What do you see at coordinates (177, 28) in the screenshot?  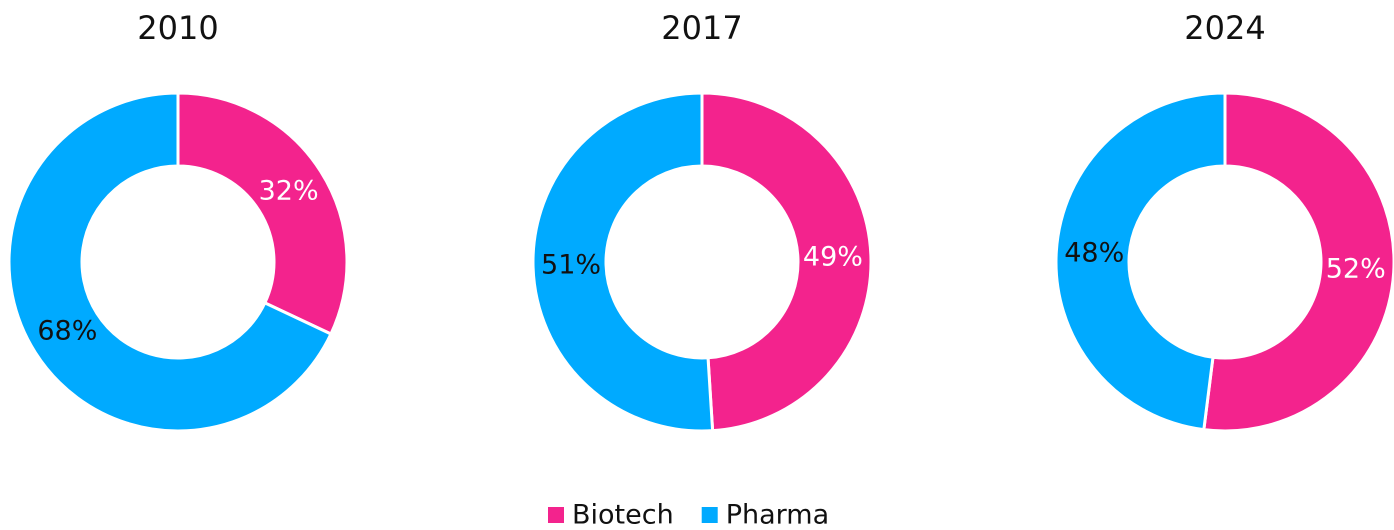 I see `chart-title: 2010` at bounding box center [177, 28].